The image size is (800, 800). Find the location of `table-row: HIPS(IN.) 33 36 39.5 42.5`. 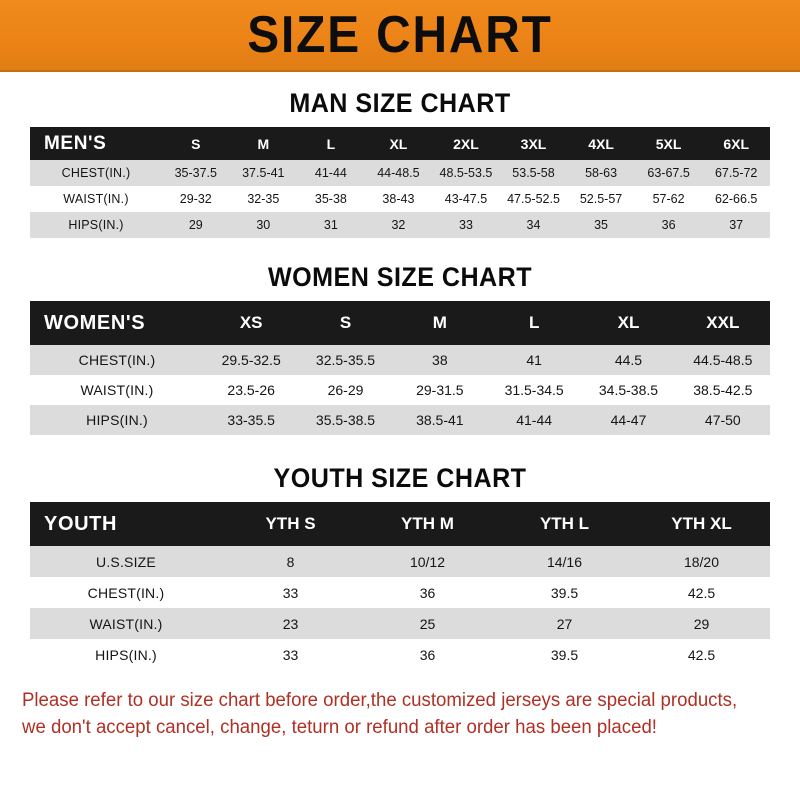

table-row: HIPS(IN.) 33 36 39.5 42.5 is located at coordinates (400, 654).